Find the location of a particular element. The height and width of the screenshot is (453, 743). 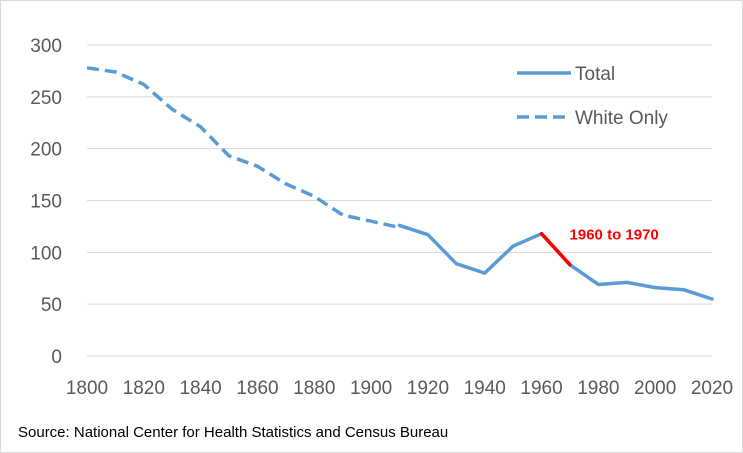

x-tick-label: 1940 is located at coordinates (485, 388).